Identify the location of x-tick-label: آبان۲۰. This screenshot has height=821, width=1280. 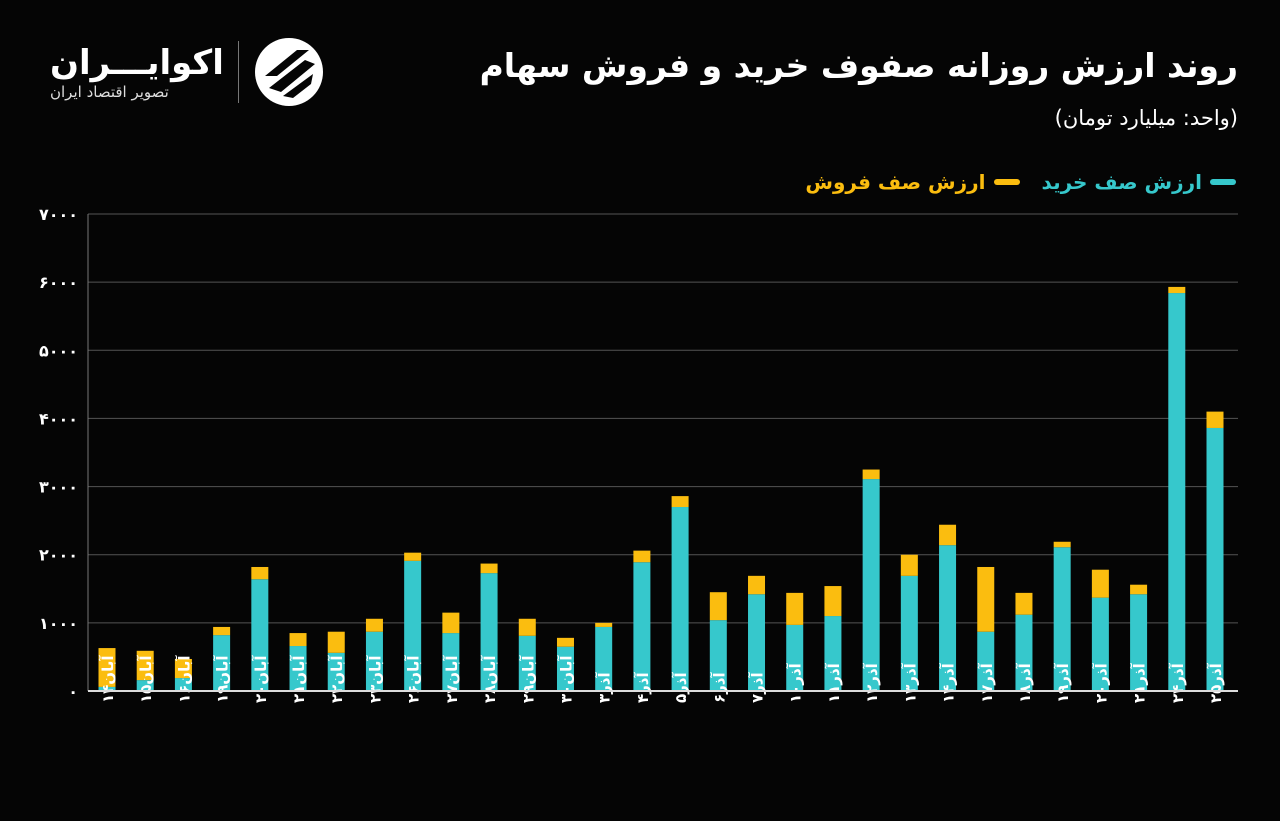
(261, 679).